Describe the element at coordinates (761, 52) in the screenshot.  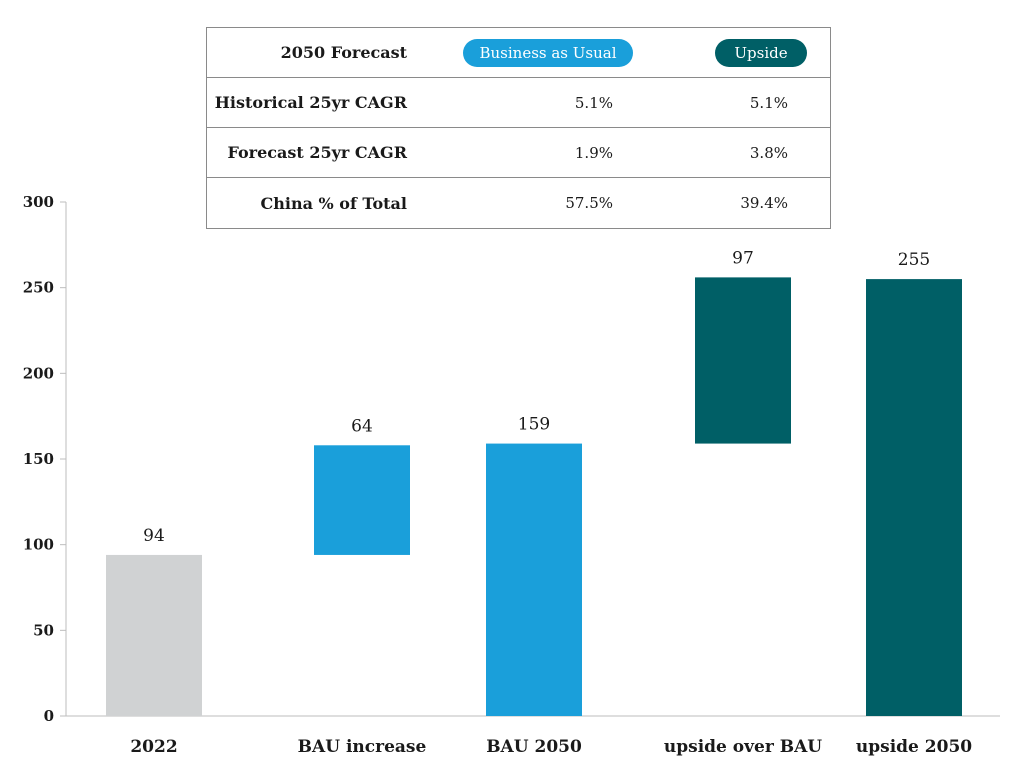
I see `upside-legend-pill: Upside` at that location.